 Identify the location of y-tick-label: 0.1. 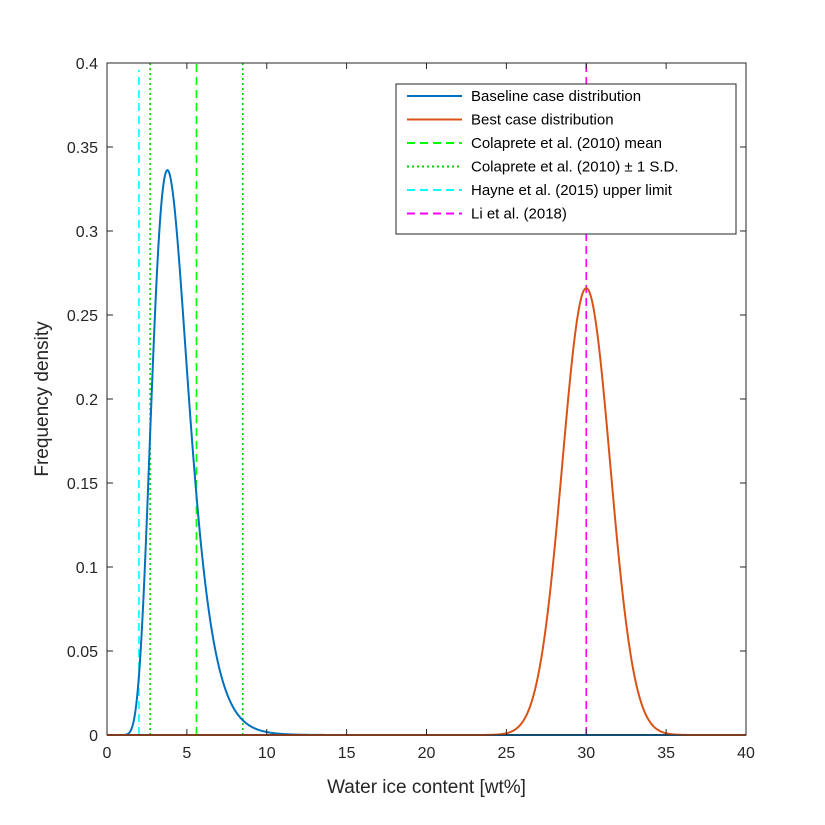
(87, 568).